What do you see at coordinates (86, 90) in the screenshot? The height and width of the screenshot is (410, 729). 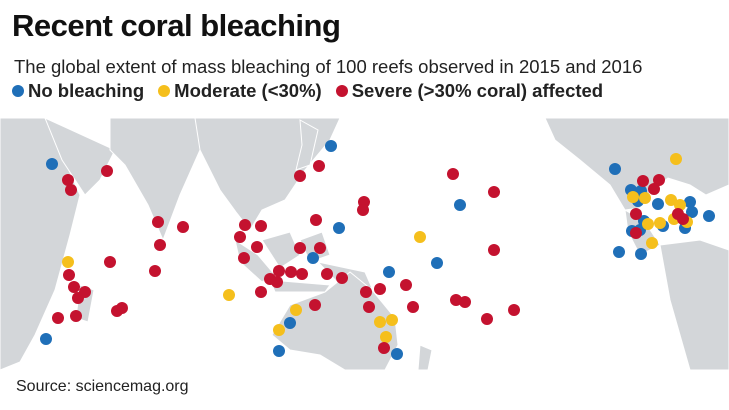 I see `legend-label: No bleaching` at bounding box center [86, 90].